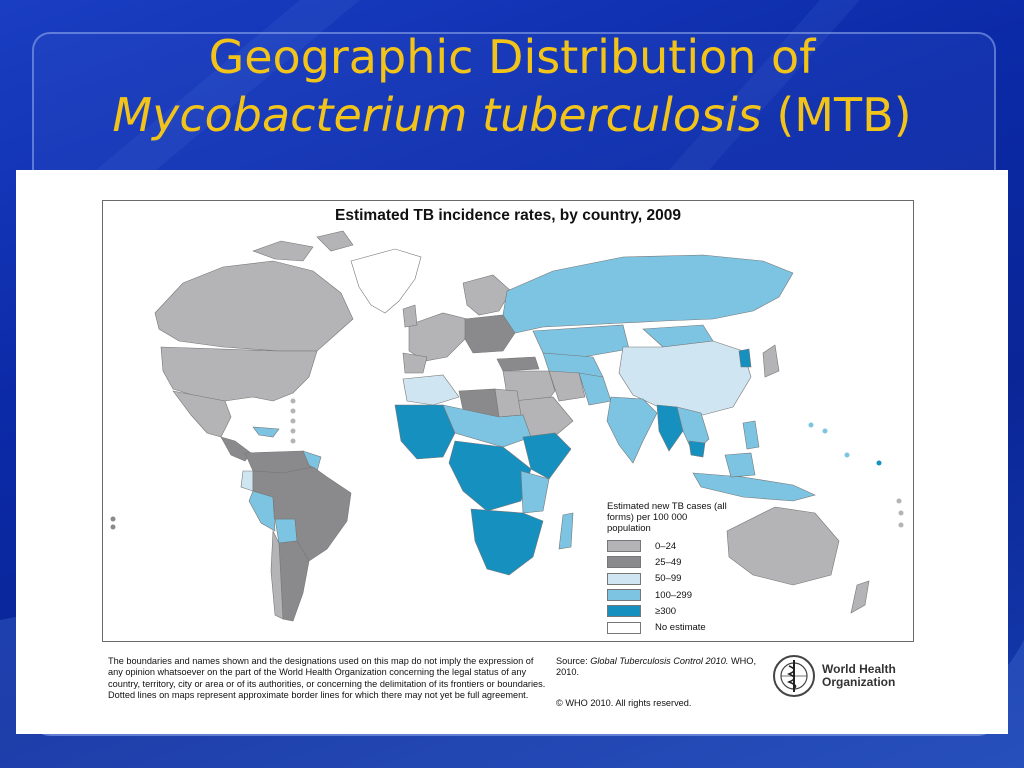 Image resolution: width=1024 pixels, height=768 pixels. What do you see at coordinates (859, 669) in the screenshot?
I see `who-line-1: World Health` at bounding box center [859, 669].